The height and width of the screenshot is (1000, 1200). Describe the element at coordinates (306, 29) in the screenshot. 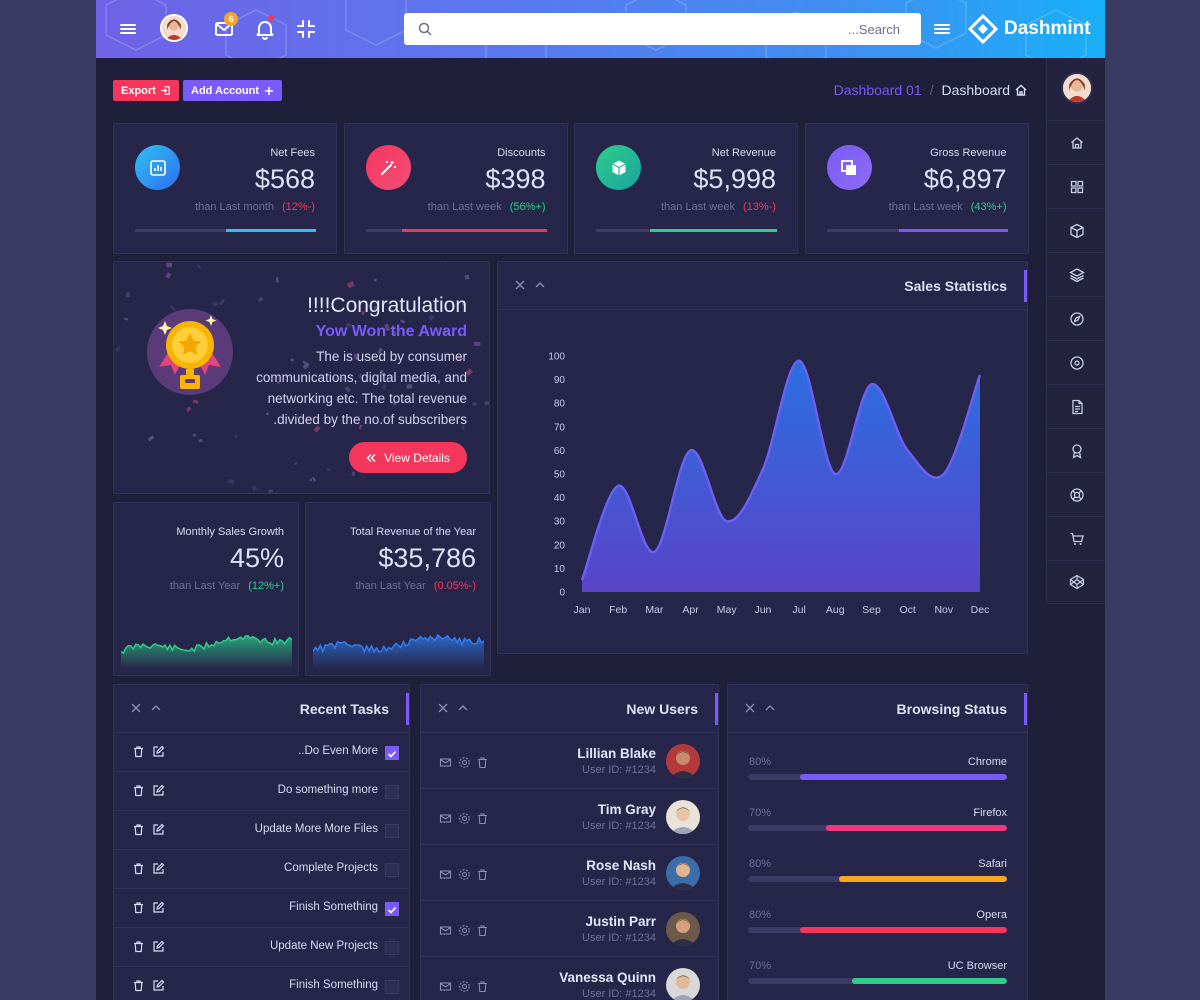

I see `fullscreen-exit-icon` at that location.